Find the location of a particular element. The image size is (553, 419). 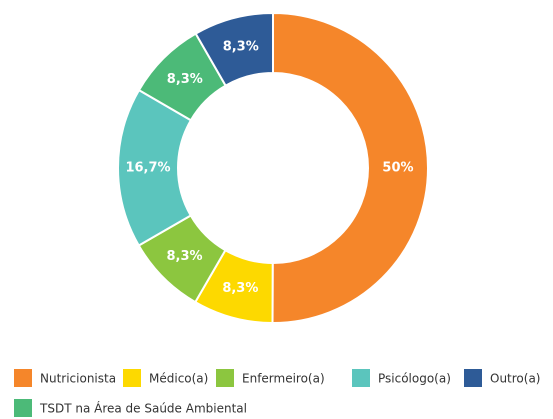

value-label: 16,7% is located at coordinates (147, 167).